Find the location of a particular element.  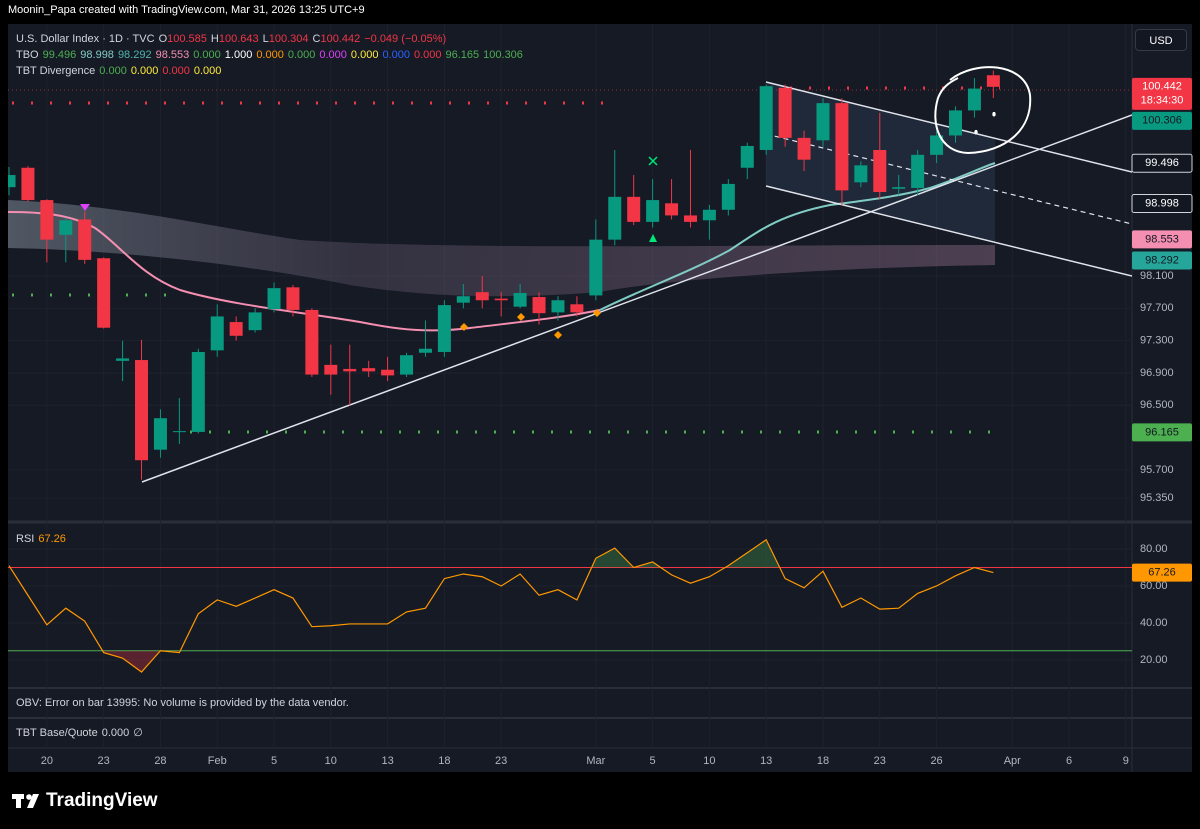

symbol-title: U.S. Dollar Index · 1D · TVC is located at coordinates (85, 39).